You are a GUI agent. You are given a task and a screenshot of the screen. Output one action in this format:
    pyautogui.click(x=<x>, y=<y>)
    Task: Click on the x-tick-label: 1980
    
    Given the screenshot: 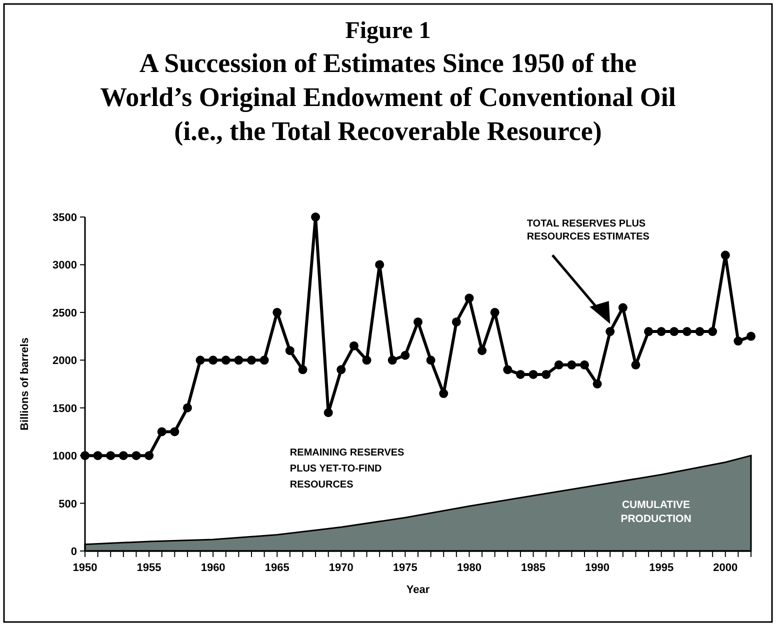 What is the action you would take?
    pyautogui.click(x=469, y=568)
    